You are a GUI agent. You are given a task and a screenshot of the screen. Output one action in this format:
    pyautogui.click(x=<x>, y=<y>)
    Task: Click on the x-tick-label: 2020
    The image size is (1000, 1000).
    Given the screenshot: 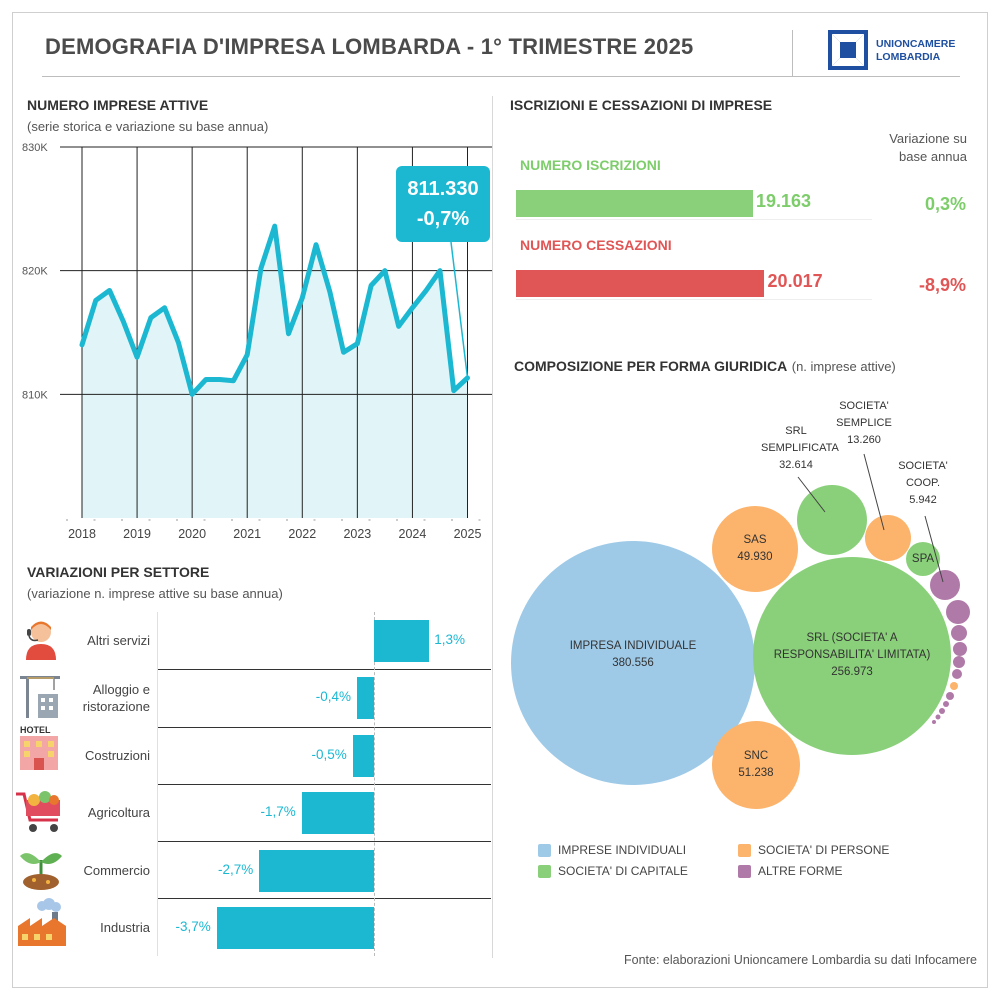 What is the action you would take?
    pyautogui.click(x=192, y=534)
    